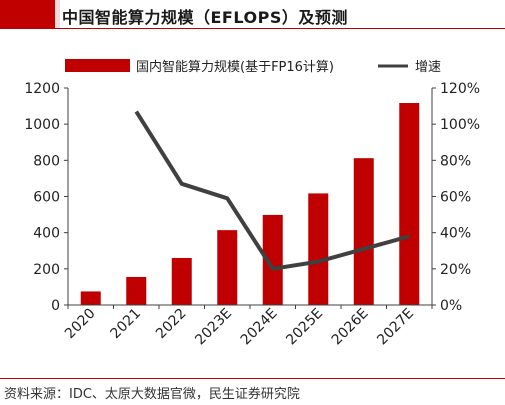  I want to click on left-tick-label: 200, so click(46, 270).